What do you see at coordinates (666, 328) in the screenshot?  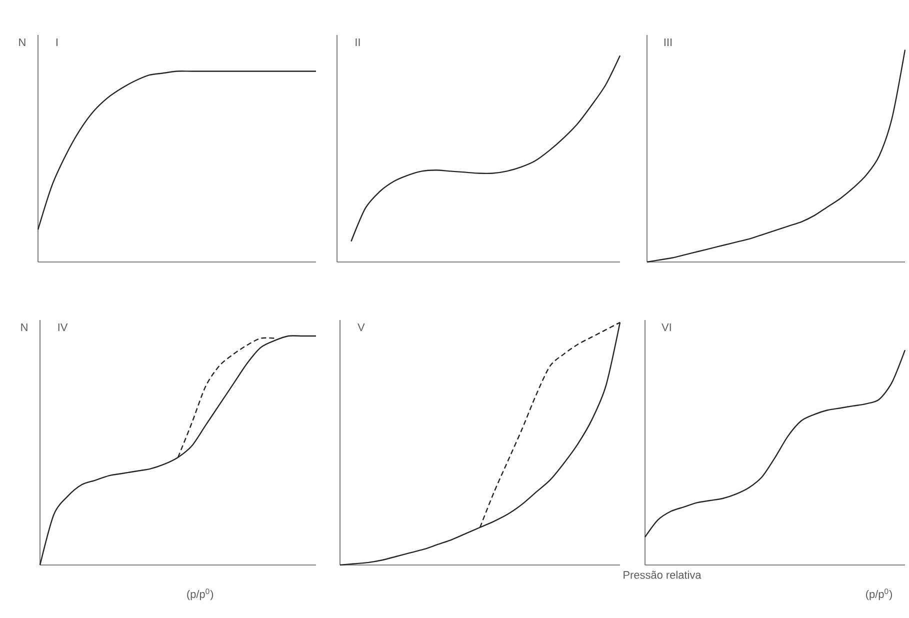 I see `chart-title: VI` at bounding box center [666, 328].